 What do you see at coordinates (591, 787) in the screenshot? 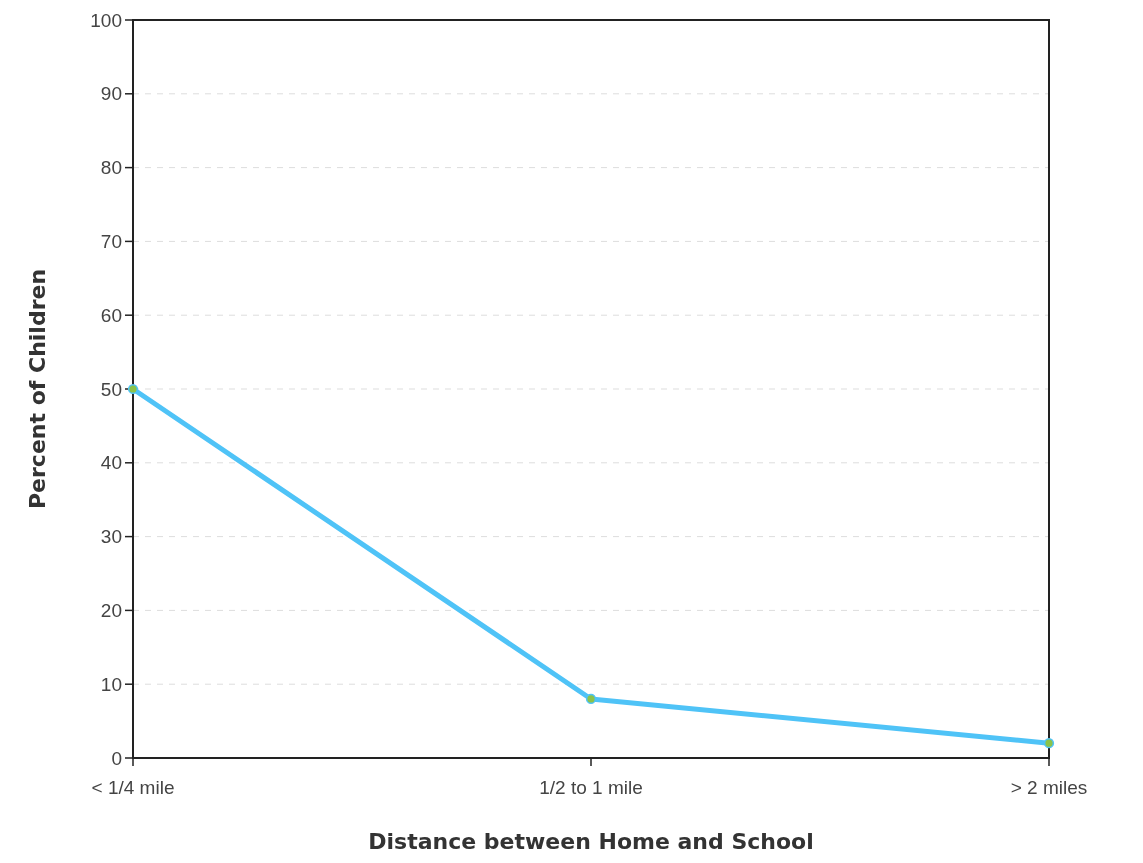
I see `x-tick-label: 1/2 to 1 mile` at bounding box center [591, 787].